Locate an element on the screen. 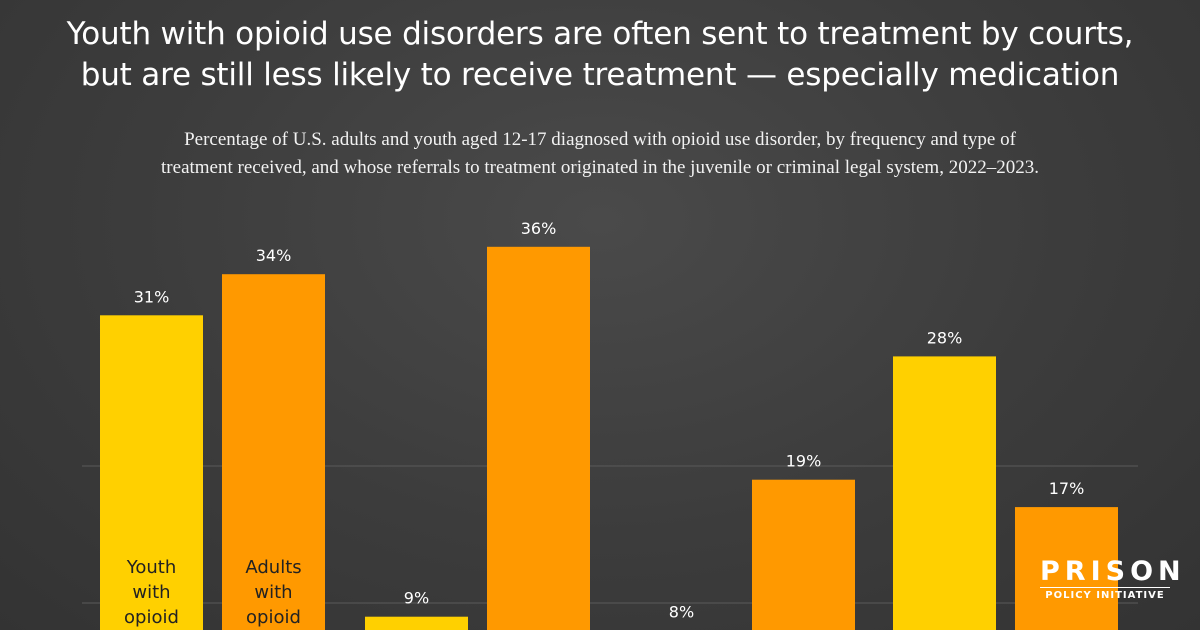  data-label-youth-group-4: 28% is located at coordinates (945, 337).